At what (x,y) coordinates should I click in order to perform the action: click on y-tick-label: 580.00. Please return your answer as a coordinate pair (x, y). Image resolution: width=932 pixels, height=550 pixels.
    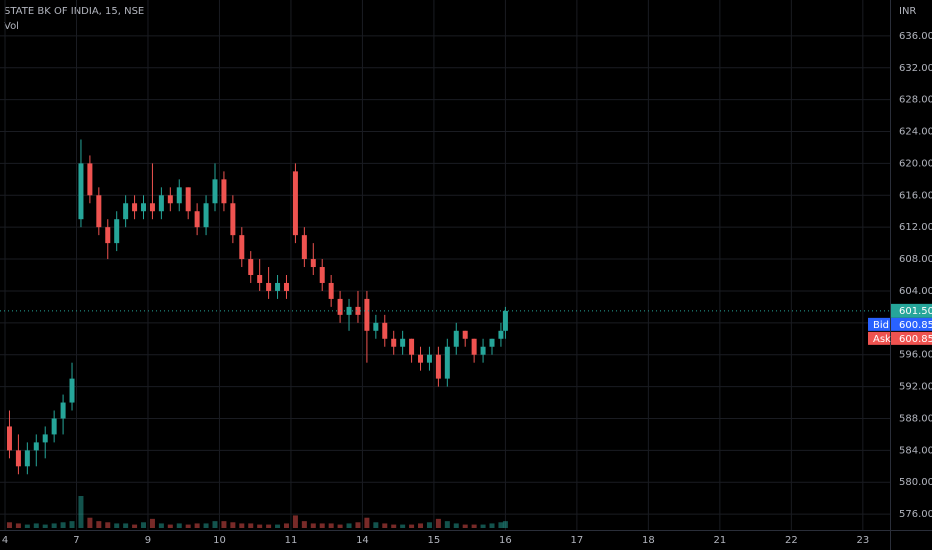
    Looking at the image, I should click on (915, 482).